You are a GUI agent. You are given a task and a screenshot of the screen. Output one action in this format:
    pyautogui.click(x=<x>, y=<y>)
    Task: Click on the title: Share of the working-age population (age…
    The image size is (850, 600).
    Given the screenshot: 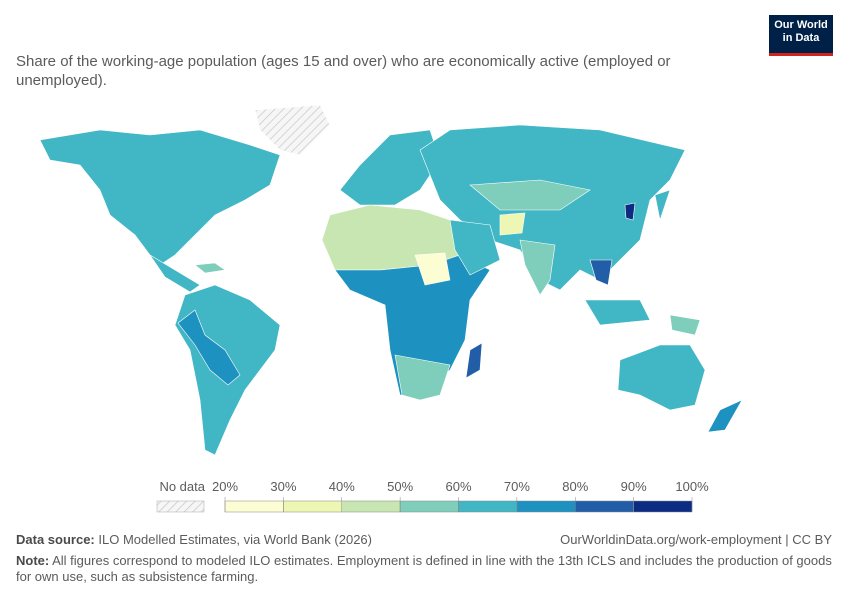 What is the action you would take?
    pyautogui.click(x=343, y=71)
    